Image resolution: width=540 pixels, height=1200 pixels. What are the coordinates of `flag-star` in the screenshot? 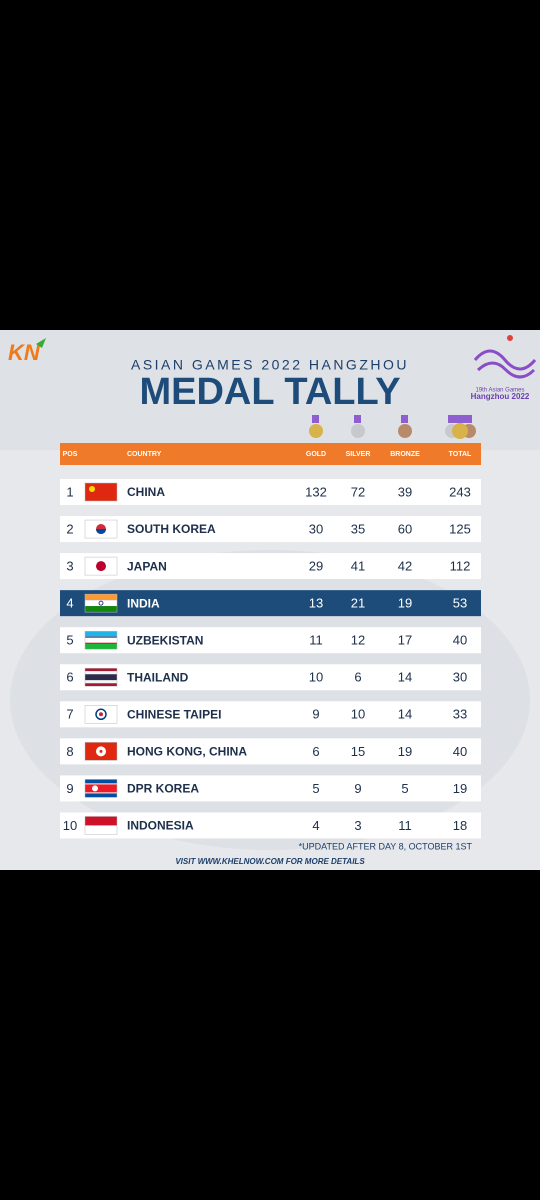 It's located at (92, 489).